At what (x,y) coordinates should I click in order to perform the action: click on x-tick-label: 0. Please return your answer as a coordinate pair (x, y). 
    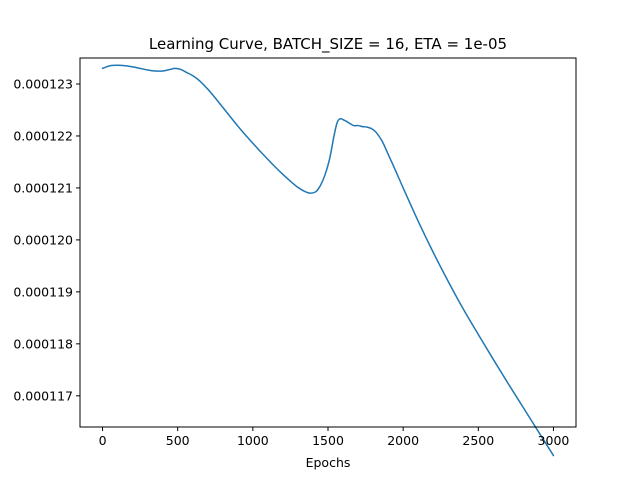
    Looking at the image, I should click on (103, 440).